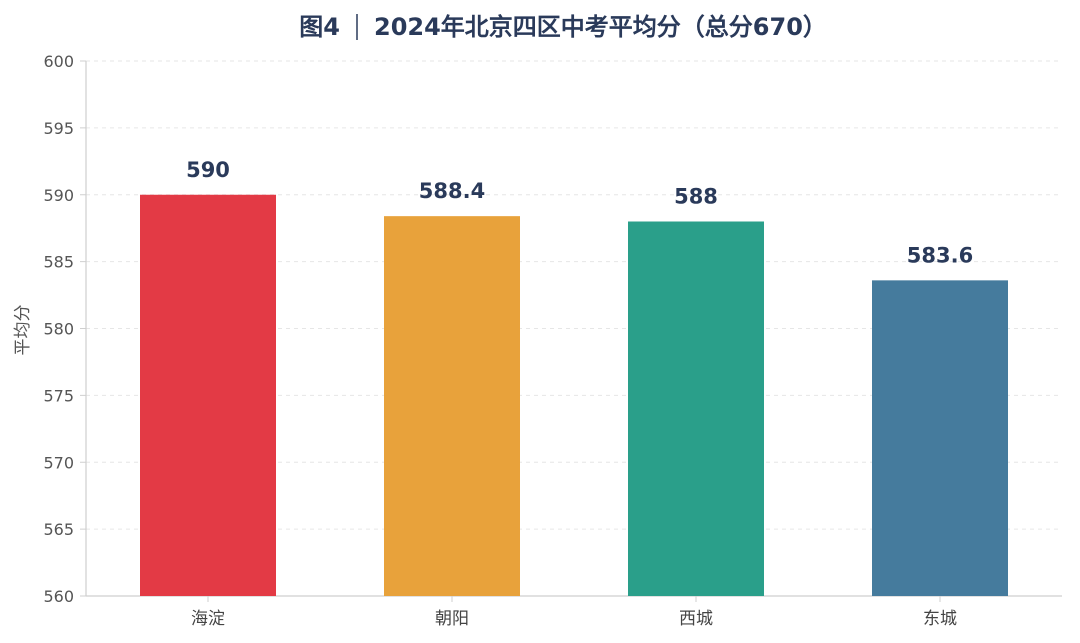 This screenshot has width=1080, height=643. I want to click on y-axis-ticks: 560 565 570 575 580 585 590 595 600, so click(64, 329).